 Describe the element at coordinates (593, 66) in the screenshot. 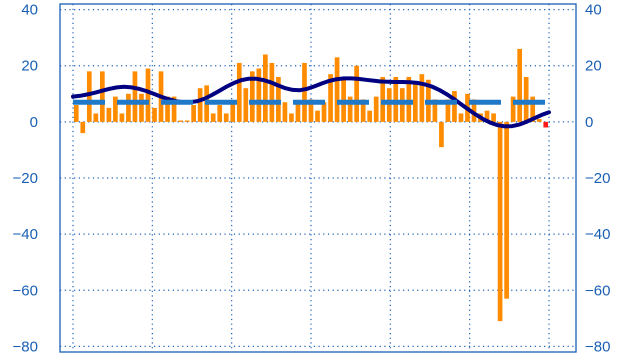

I see `right-tick-label: 20` at that location.